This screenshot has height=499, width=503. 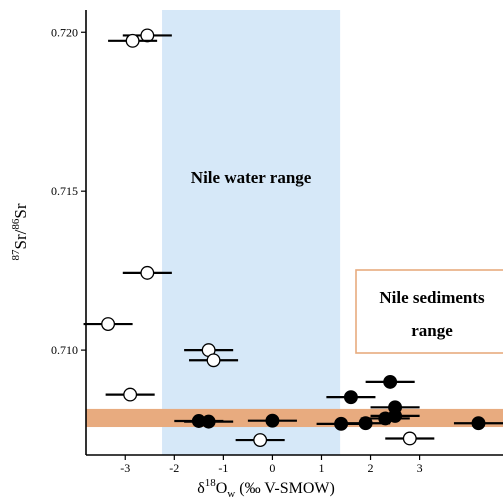 What do you see at coordinates (294, 418) in the screenshot?
I see `nile-sediments-band` at bounding box center [294, 418].